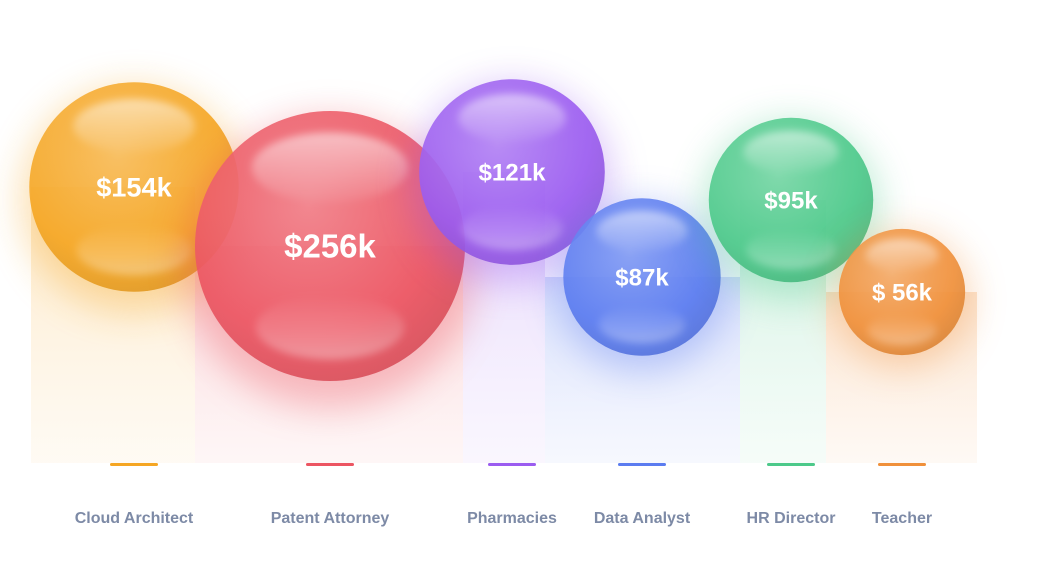 This screenshot has height=582, width=1052. Describe the element at coordinates (134, 249) in the screenshot. I see `bubble-reflection-cloud-architect` at that location.